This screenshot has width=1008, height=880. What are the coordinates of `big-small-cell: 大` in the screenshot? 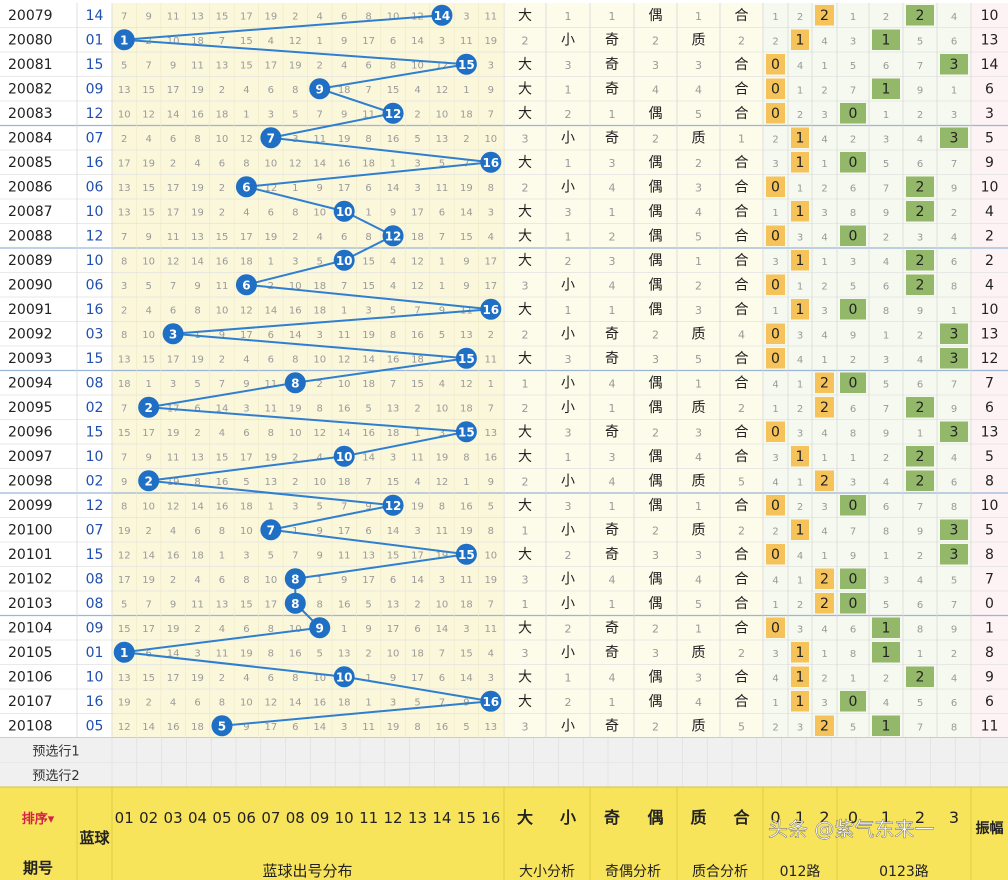 It's located at (525, 114).